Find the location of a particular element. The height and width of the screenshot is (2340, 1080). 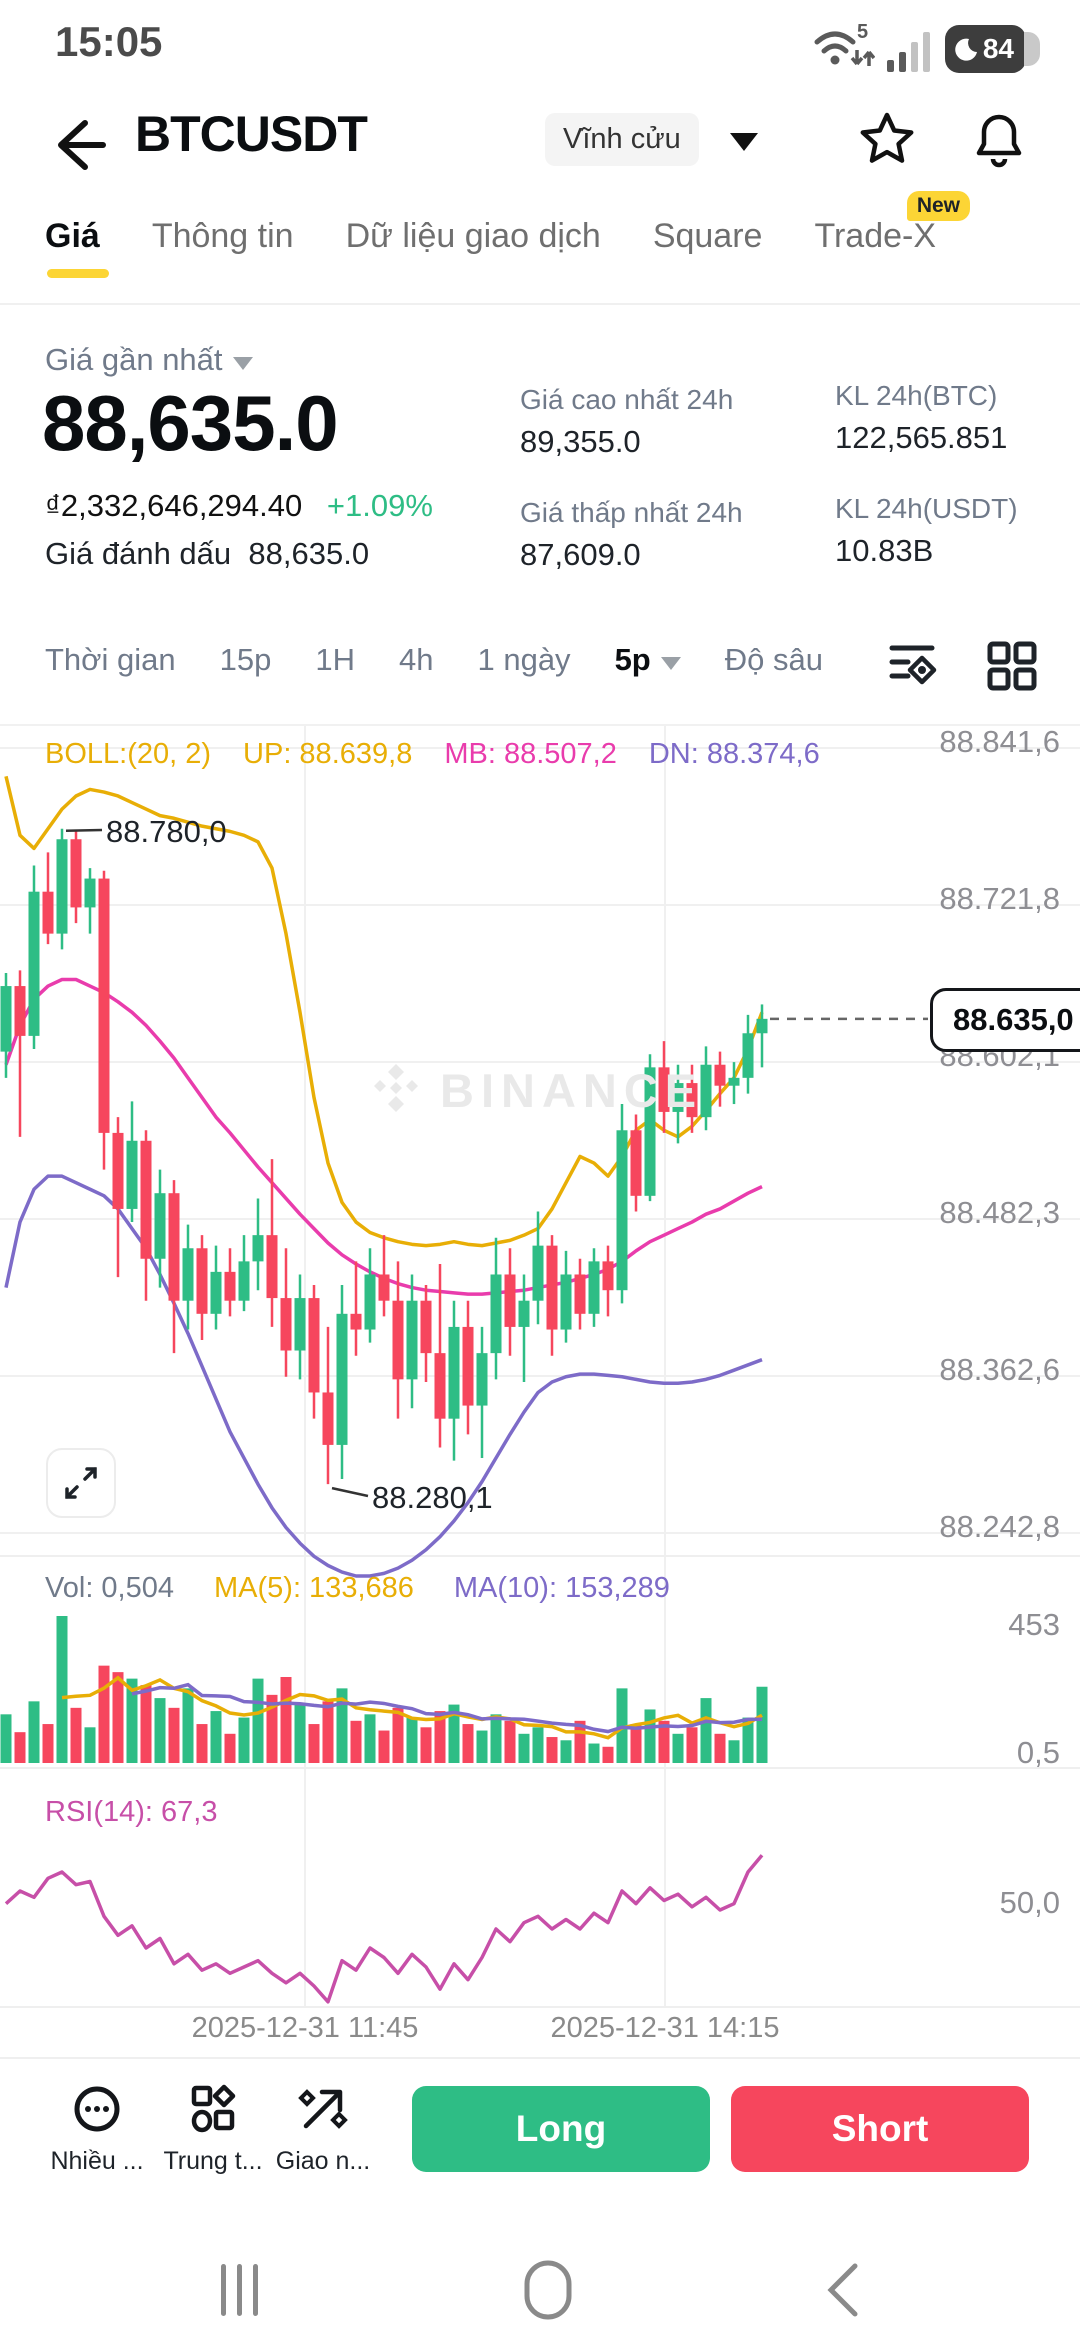

x-axis-label: 2025-12-31 11:45 is located at coordinates (305, 2028).